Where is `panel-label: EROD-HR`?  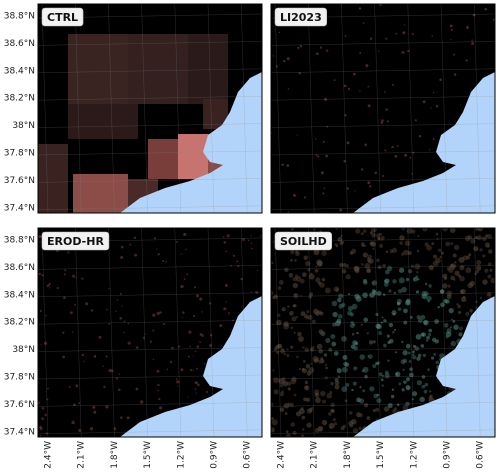
panel-label: EROD-HR is located at coordinates (75, 241).